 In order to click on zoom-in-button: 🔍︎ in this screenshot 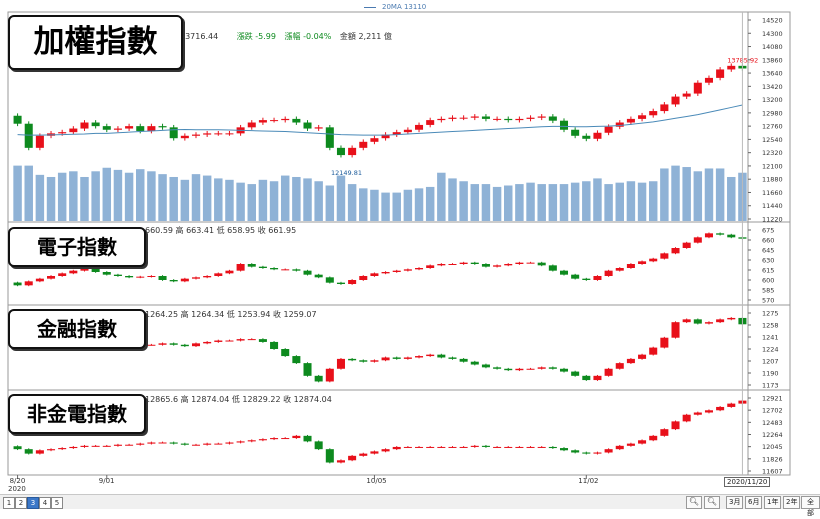, I will do `click(694, 502)`.